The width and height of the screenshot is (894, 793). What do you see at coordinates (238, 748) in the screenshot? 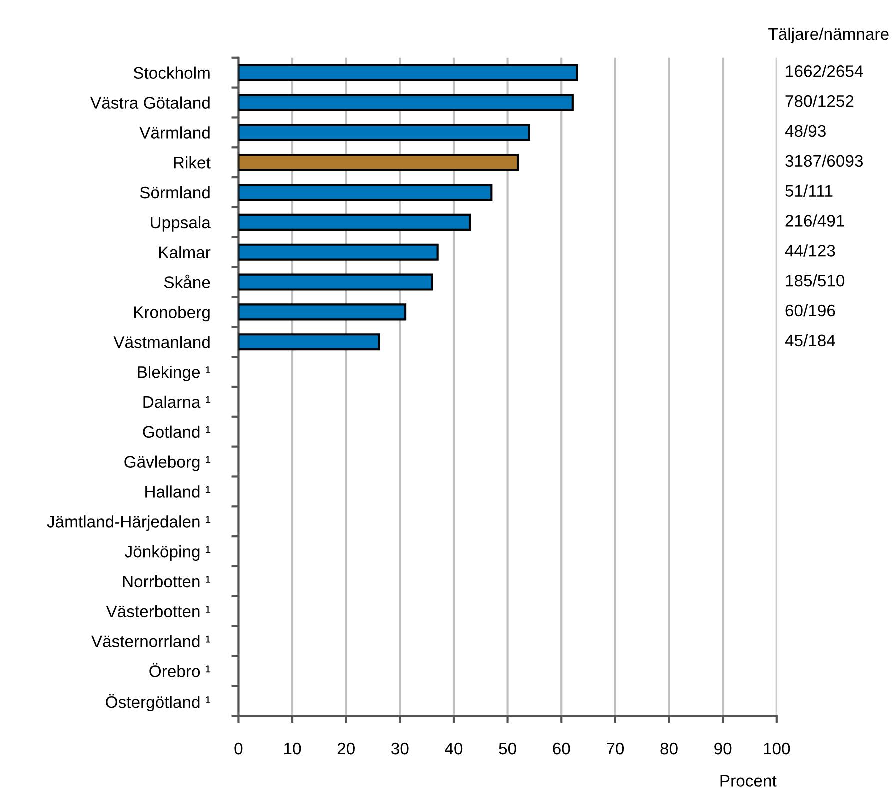
I see `x-tick-label: 0` at bounding box center [238, 748].